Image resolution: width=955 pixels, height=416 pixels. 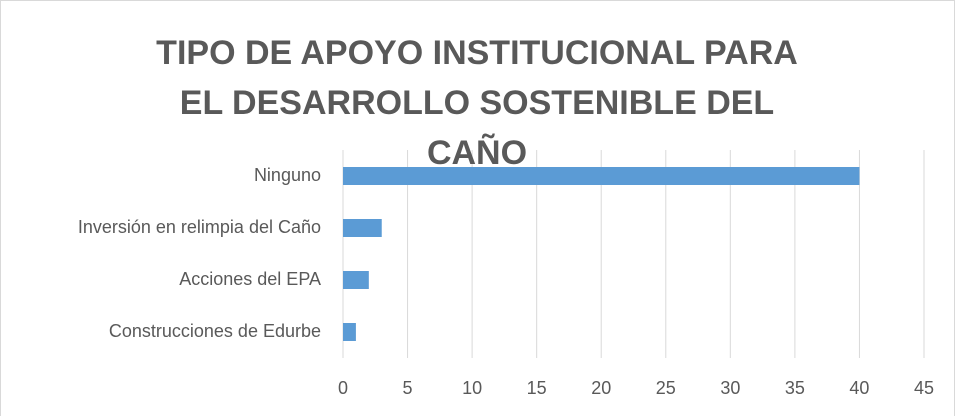 I want to click on y-tick-label: Ninguno, so click(x=287, y=175).